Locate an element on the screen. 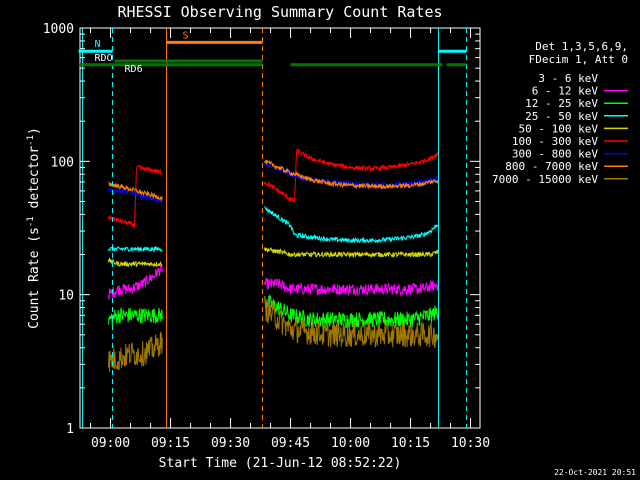 The image size is (640, 480). x-axis-label: Start Time (21-Jun-12 08:52:22) is located at coordinates (280, 463).